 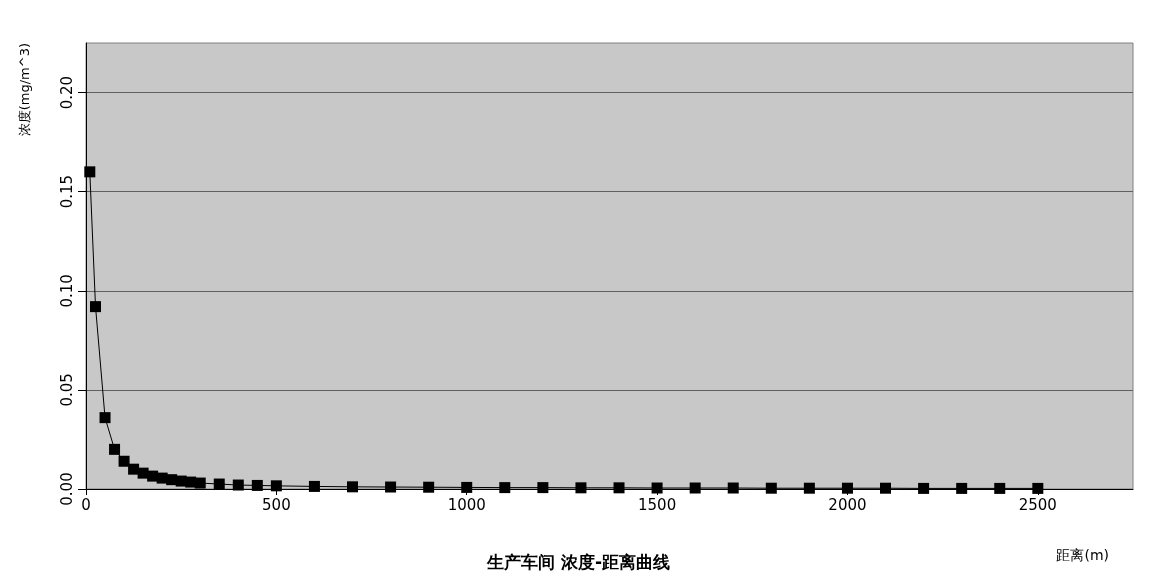 What do you see at coordinates (657, 504) in the screenshot?
I see `x-tick-label: 1500` at bounding box center [657, 504].